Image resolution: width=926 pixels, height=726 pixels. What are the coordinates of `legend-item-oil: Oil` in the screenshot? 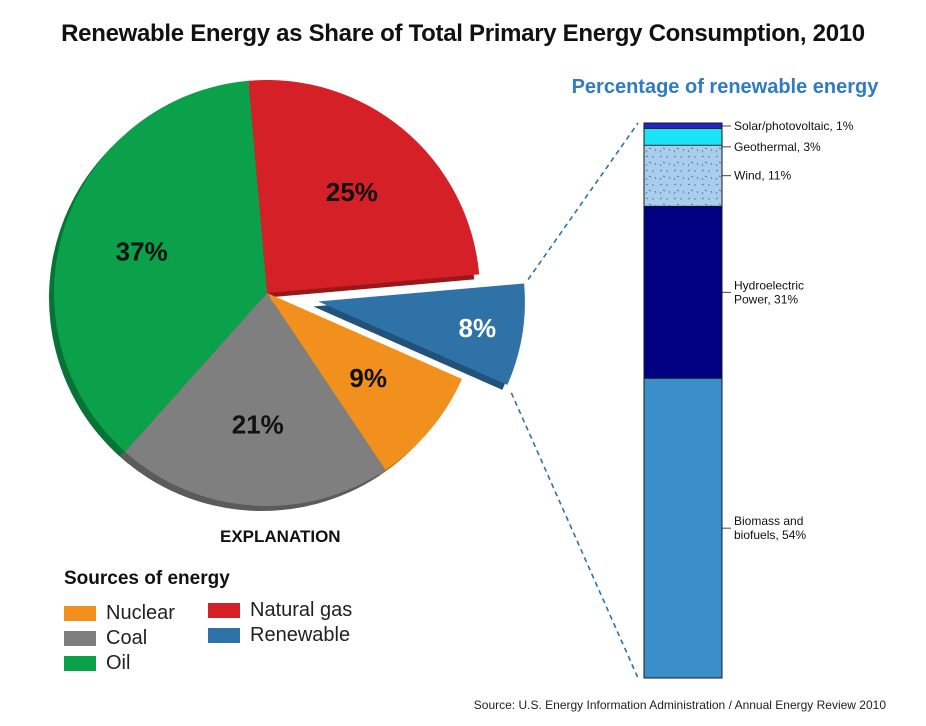 It's located at (97, 663).